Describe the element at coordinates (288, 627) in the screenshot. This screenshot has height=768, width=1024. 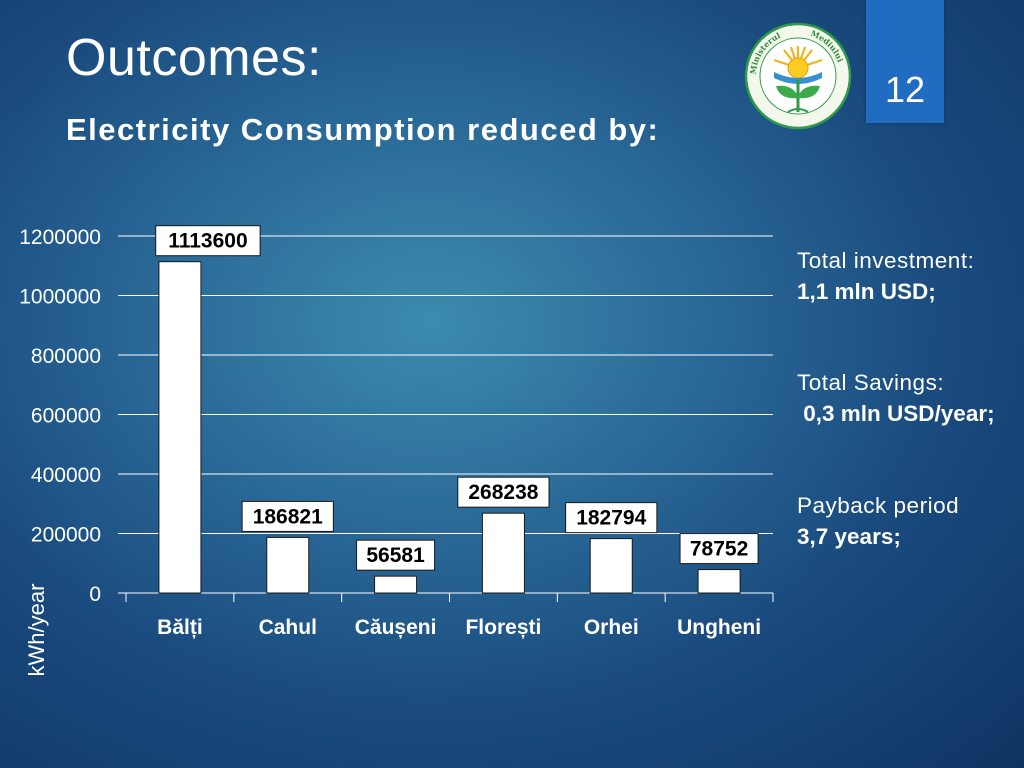
I see `x-category-label: Cahul` at that location.